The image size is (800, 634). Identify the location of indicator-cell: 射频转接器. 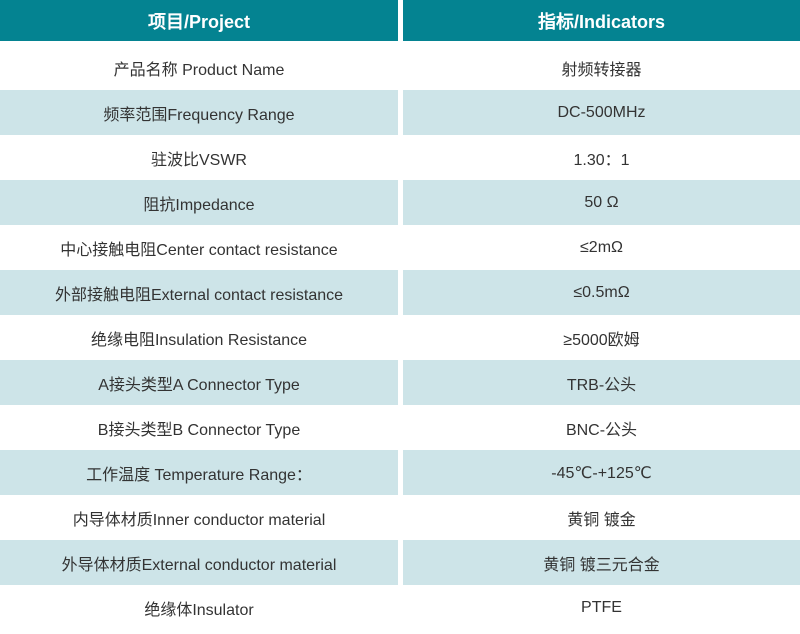
(601, 67).